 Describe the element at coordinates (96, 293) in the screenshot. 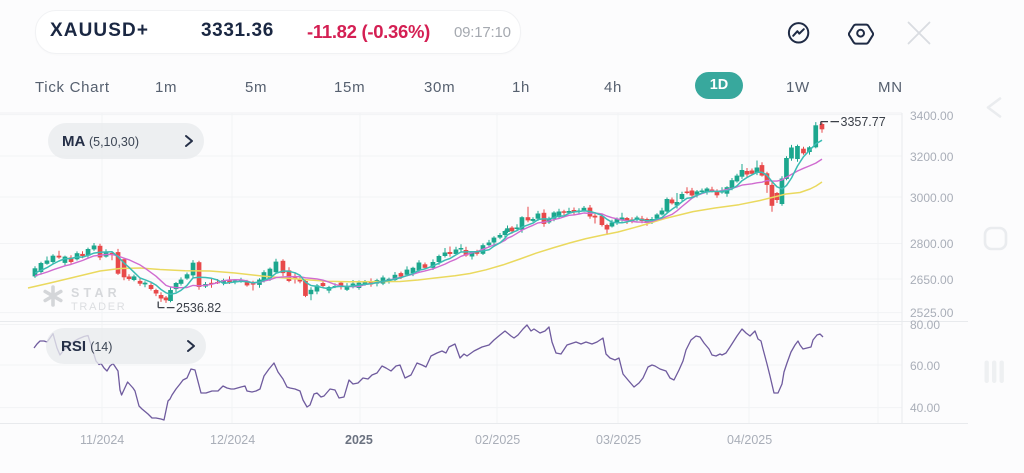

I see `svg-text: STAR` at that location.